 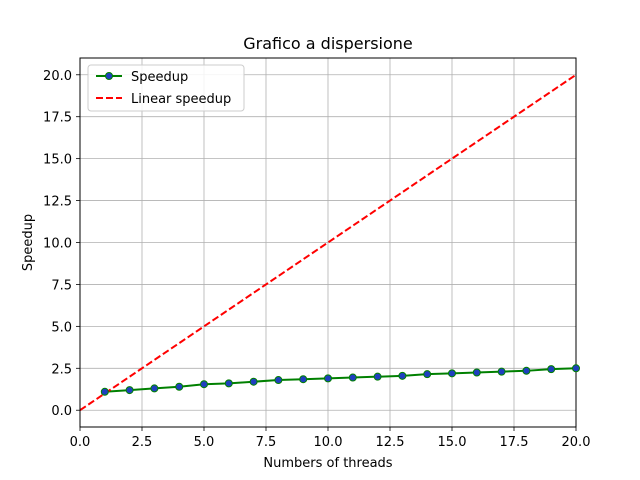 What do you see at coordinates (204, 442) in the screenshot?
I see `x-tick-label: 5.0` at bounding box center [204, 442].